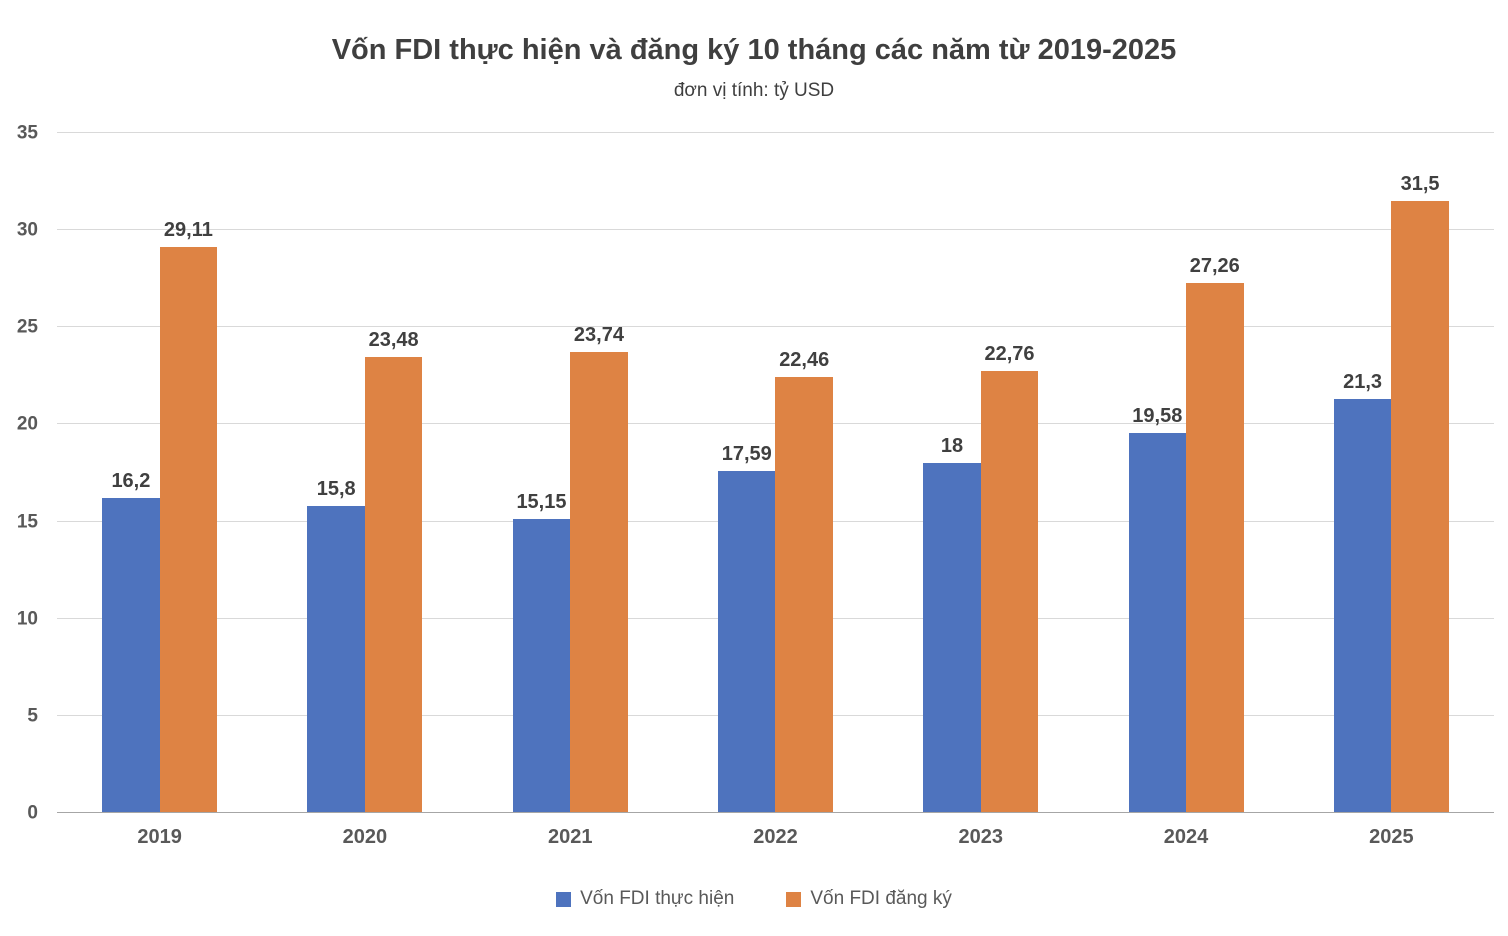  I want to click on bar-column: 19,58, so click(1157, 473).